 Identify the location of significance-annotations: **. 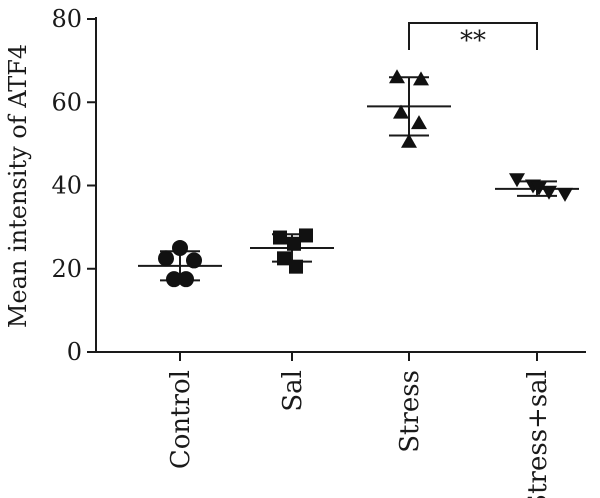
(473, 39).